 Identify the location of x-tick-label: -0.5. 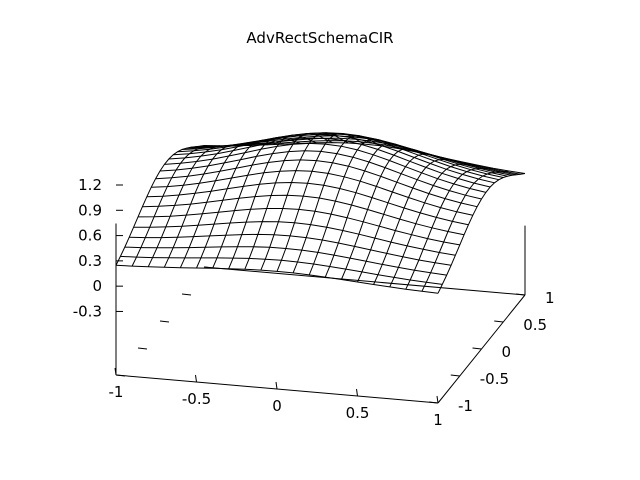
(196, 399).